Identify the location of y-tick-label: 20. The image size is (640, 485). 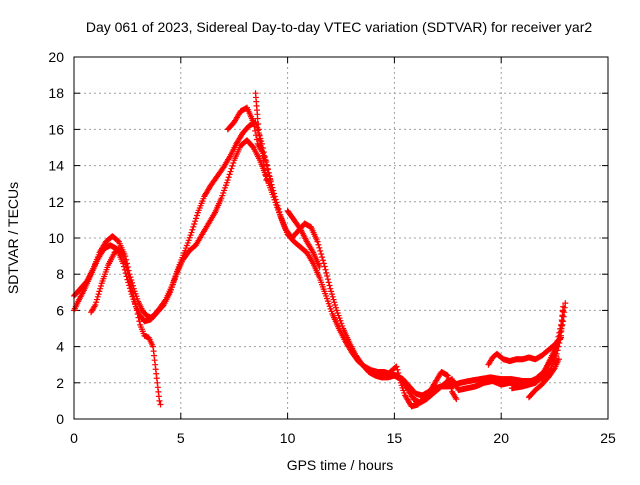
(56, 57).